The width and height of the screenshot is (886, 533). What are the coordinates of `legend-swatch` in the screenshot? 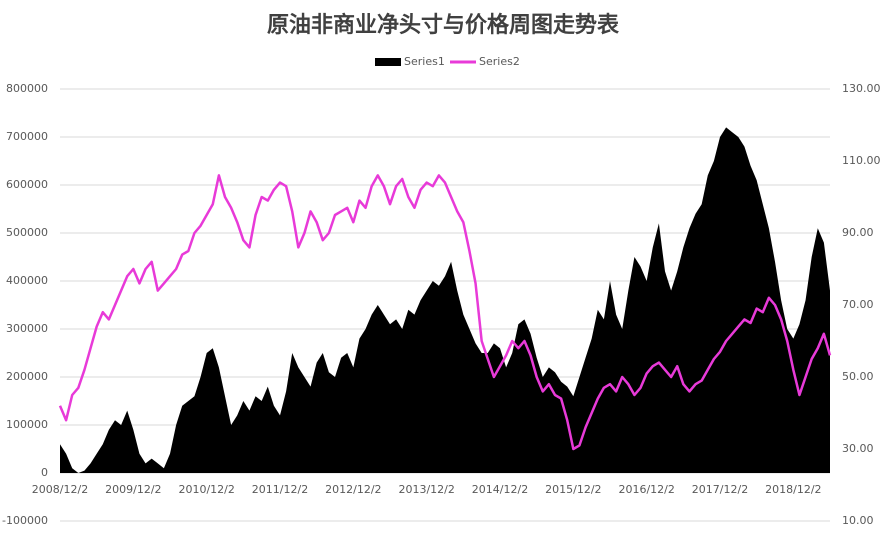 It's located at (388, 62).